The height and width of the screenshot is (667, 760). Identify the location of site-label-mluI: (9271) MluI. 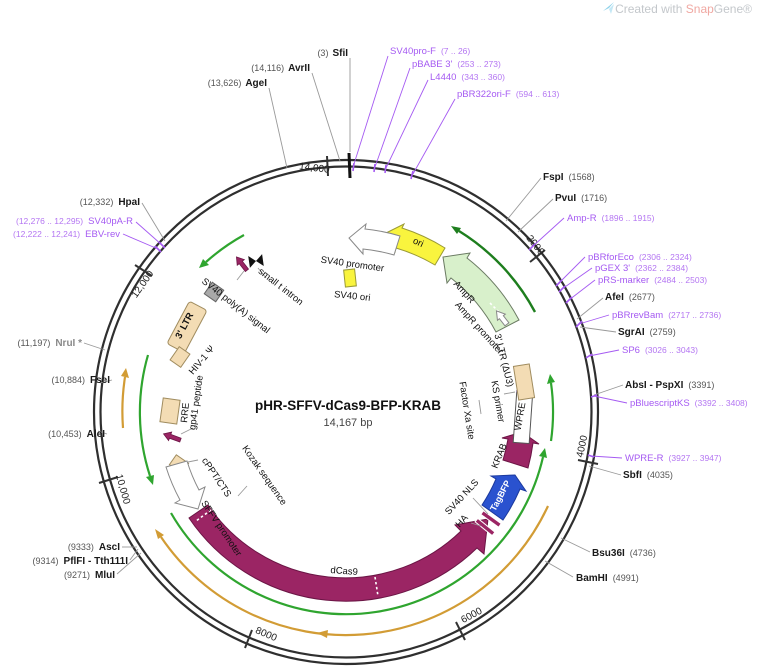
(89, 575).